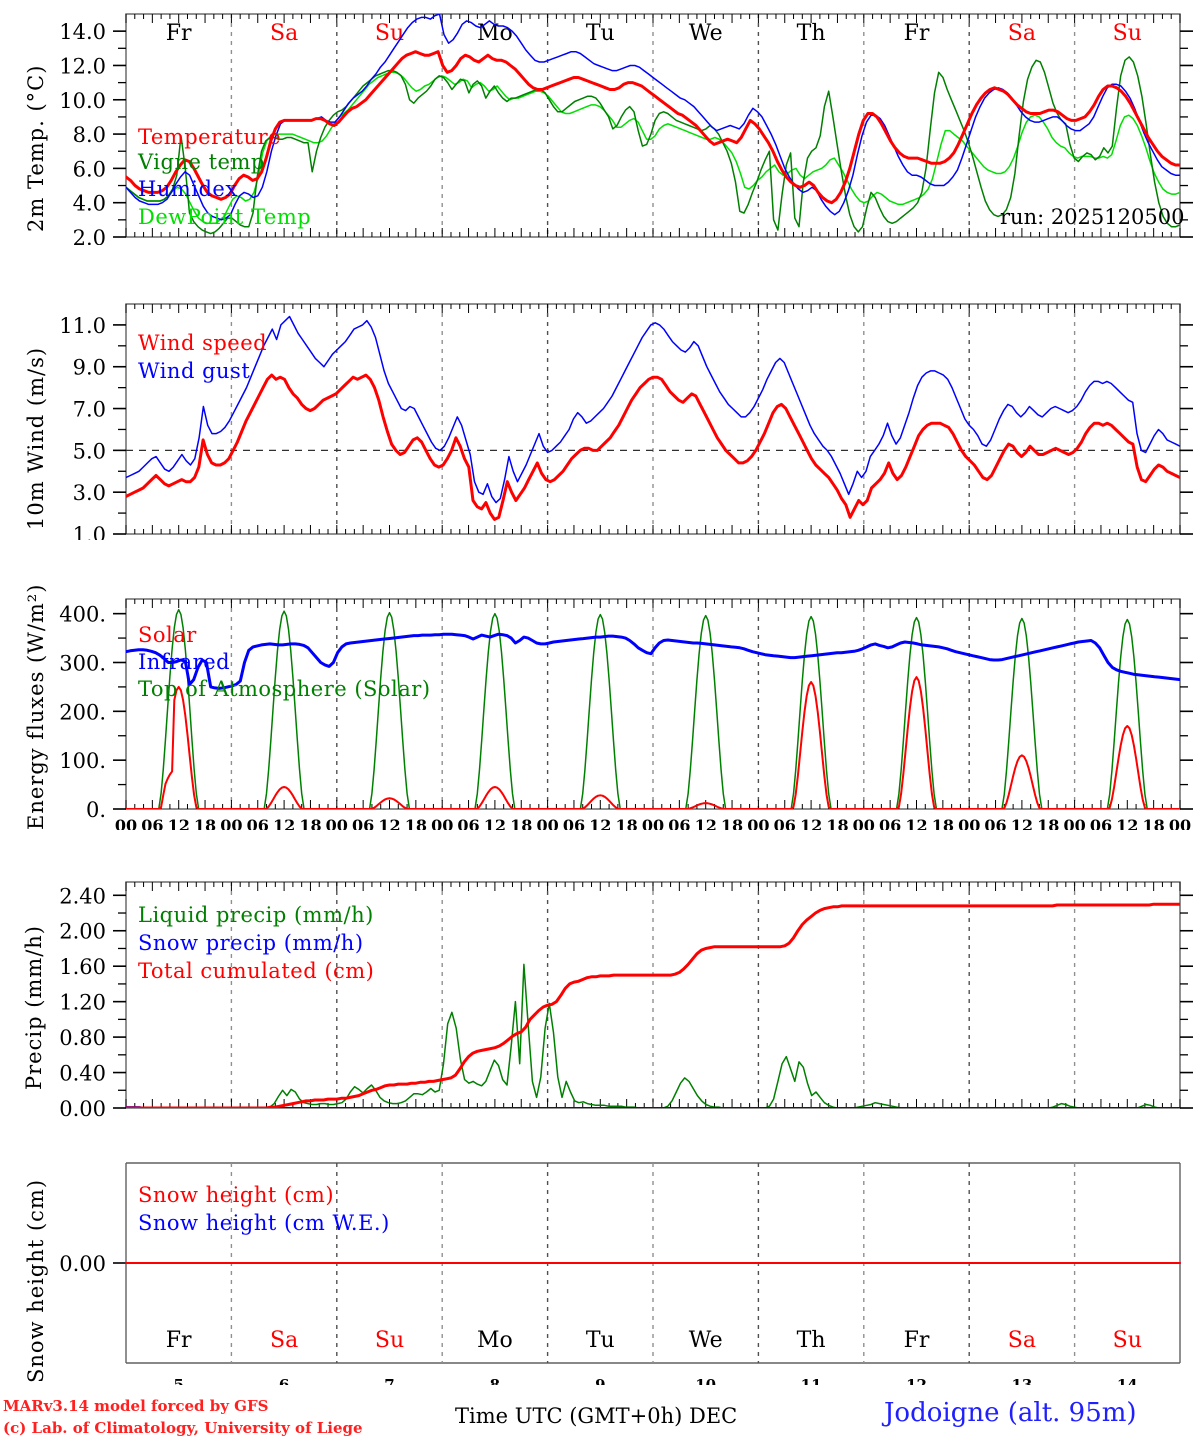 This screenshot has height=1440, width=1194. I want to click on x-day-number: 10, so click(705, 1380).